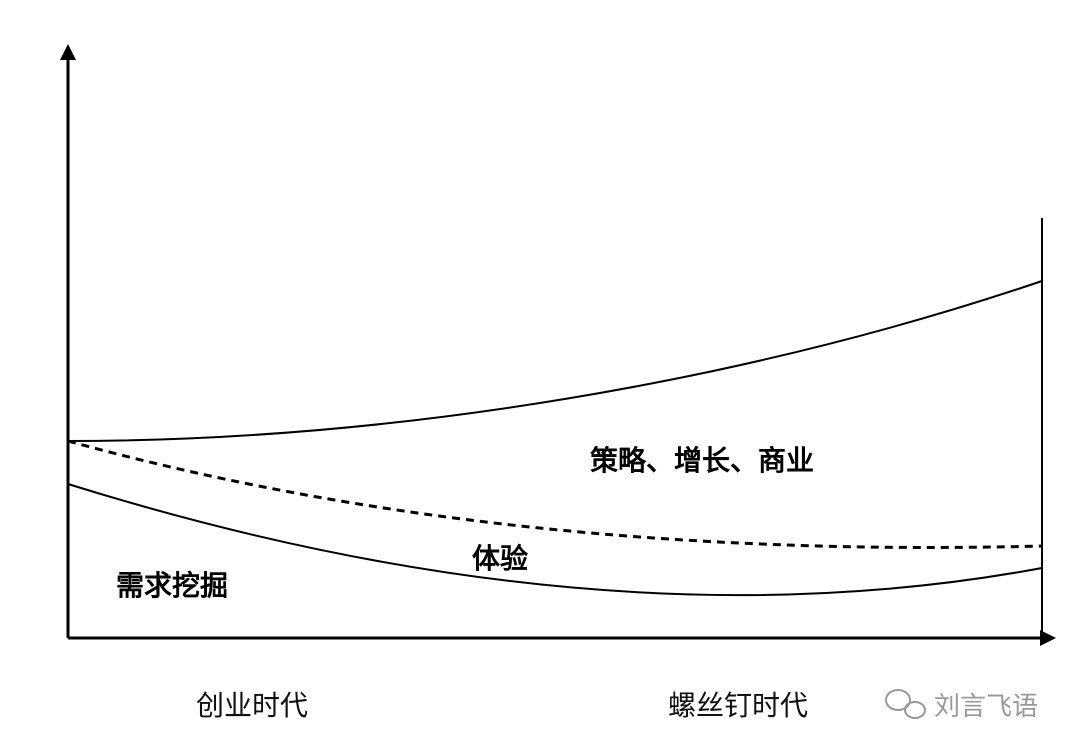 This screenshot has width=1080, height=752. I want to click on lower-curve, so click(555, 540).